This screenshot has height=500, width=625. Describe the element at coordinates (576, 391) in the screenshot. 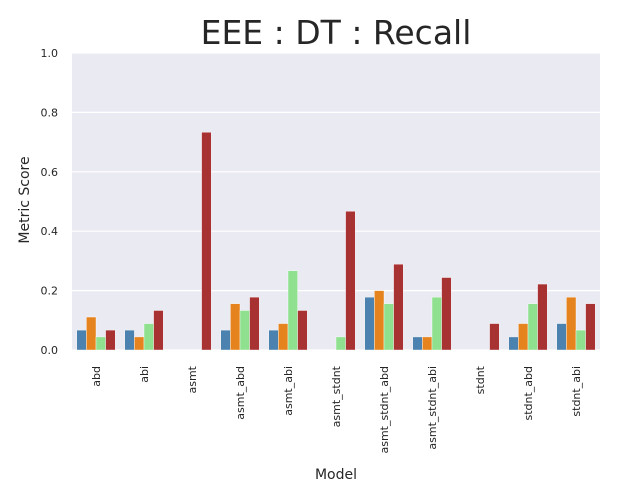

I see `x-tick-label: stdnt_abi` at that location.